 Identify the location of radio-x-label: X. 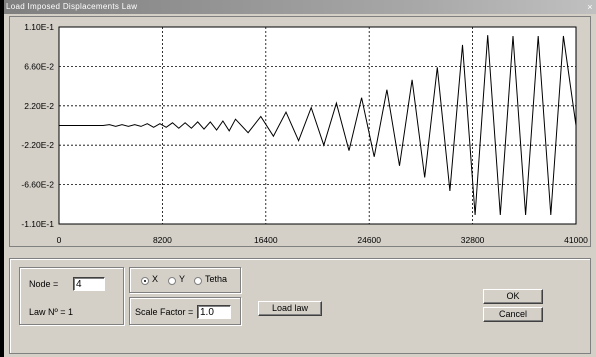
(155, 279).